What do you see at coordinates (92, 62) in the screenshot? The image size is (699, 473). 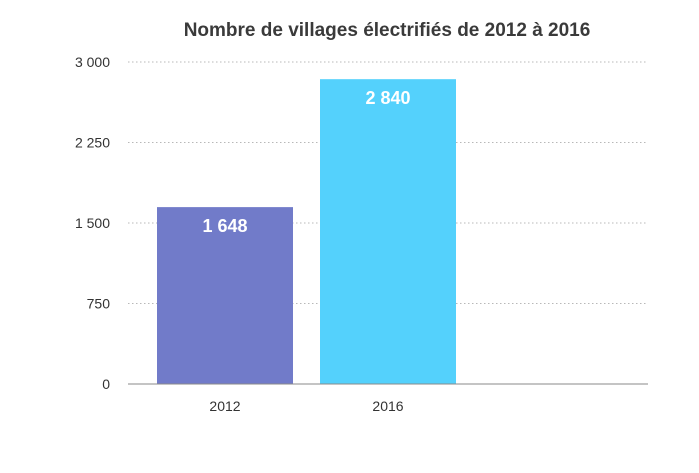 I see `y-tick-label: 3 000` at bounding box center [92, 62].